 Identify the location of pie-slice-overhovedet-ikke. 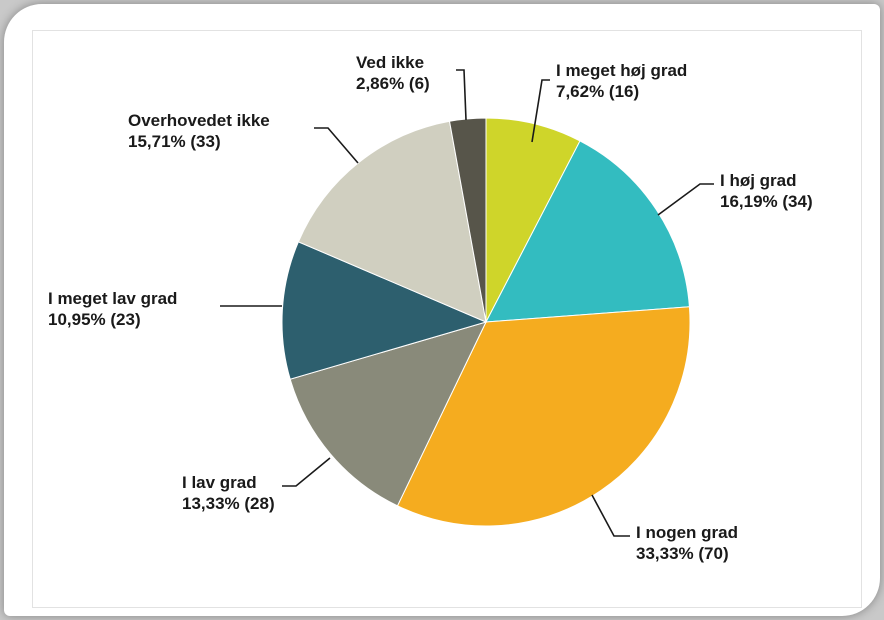
(392, 221).